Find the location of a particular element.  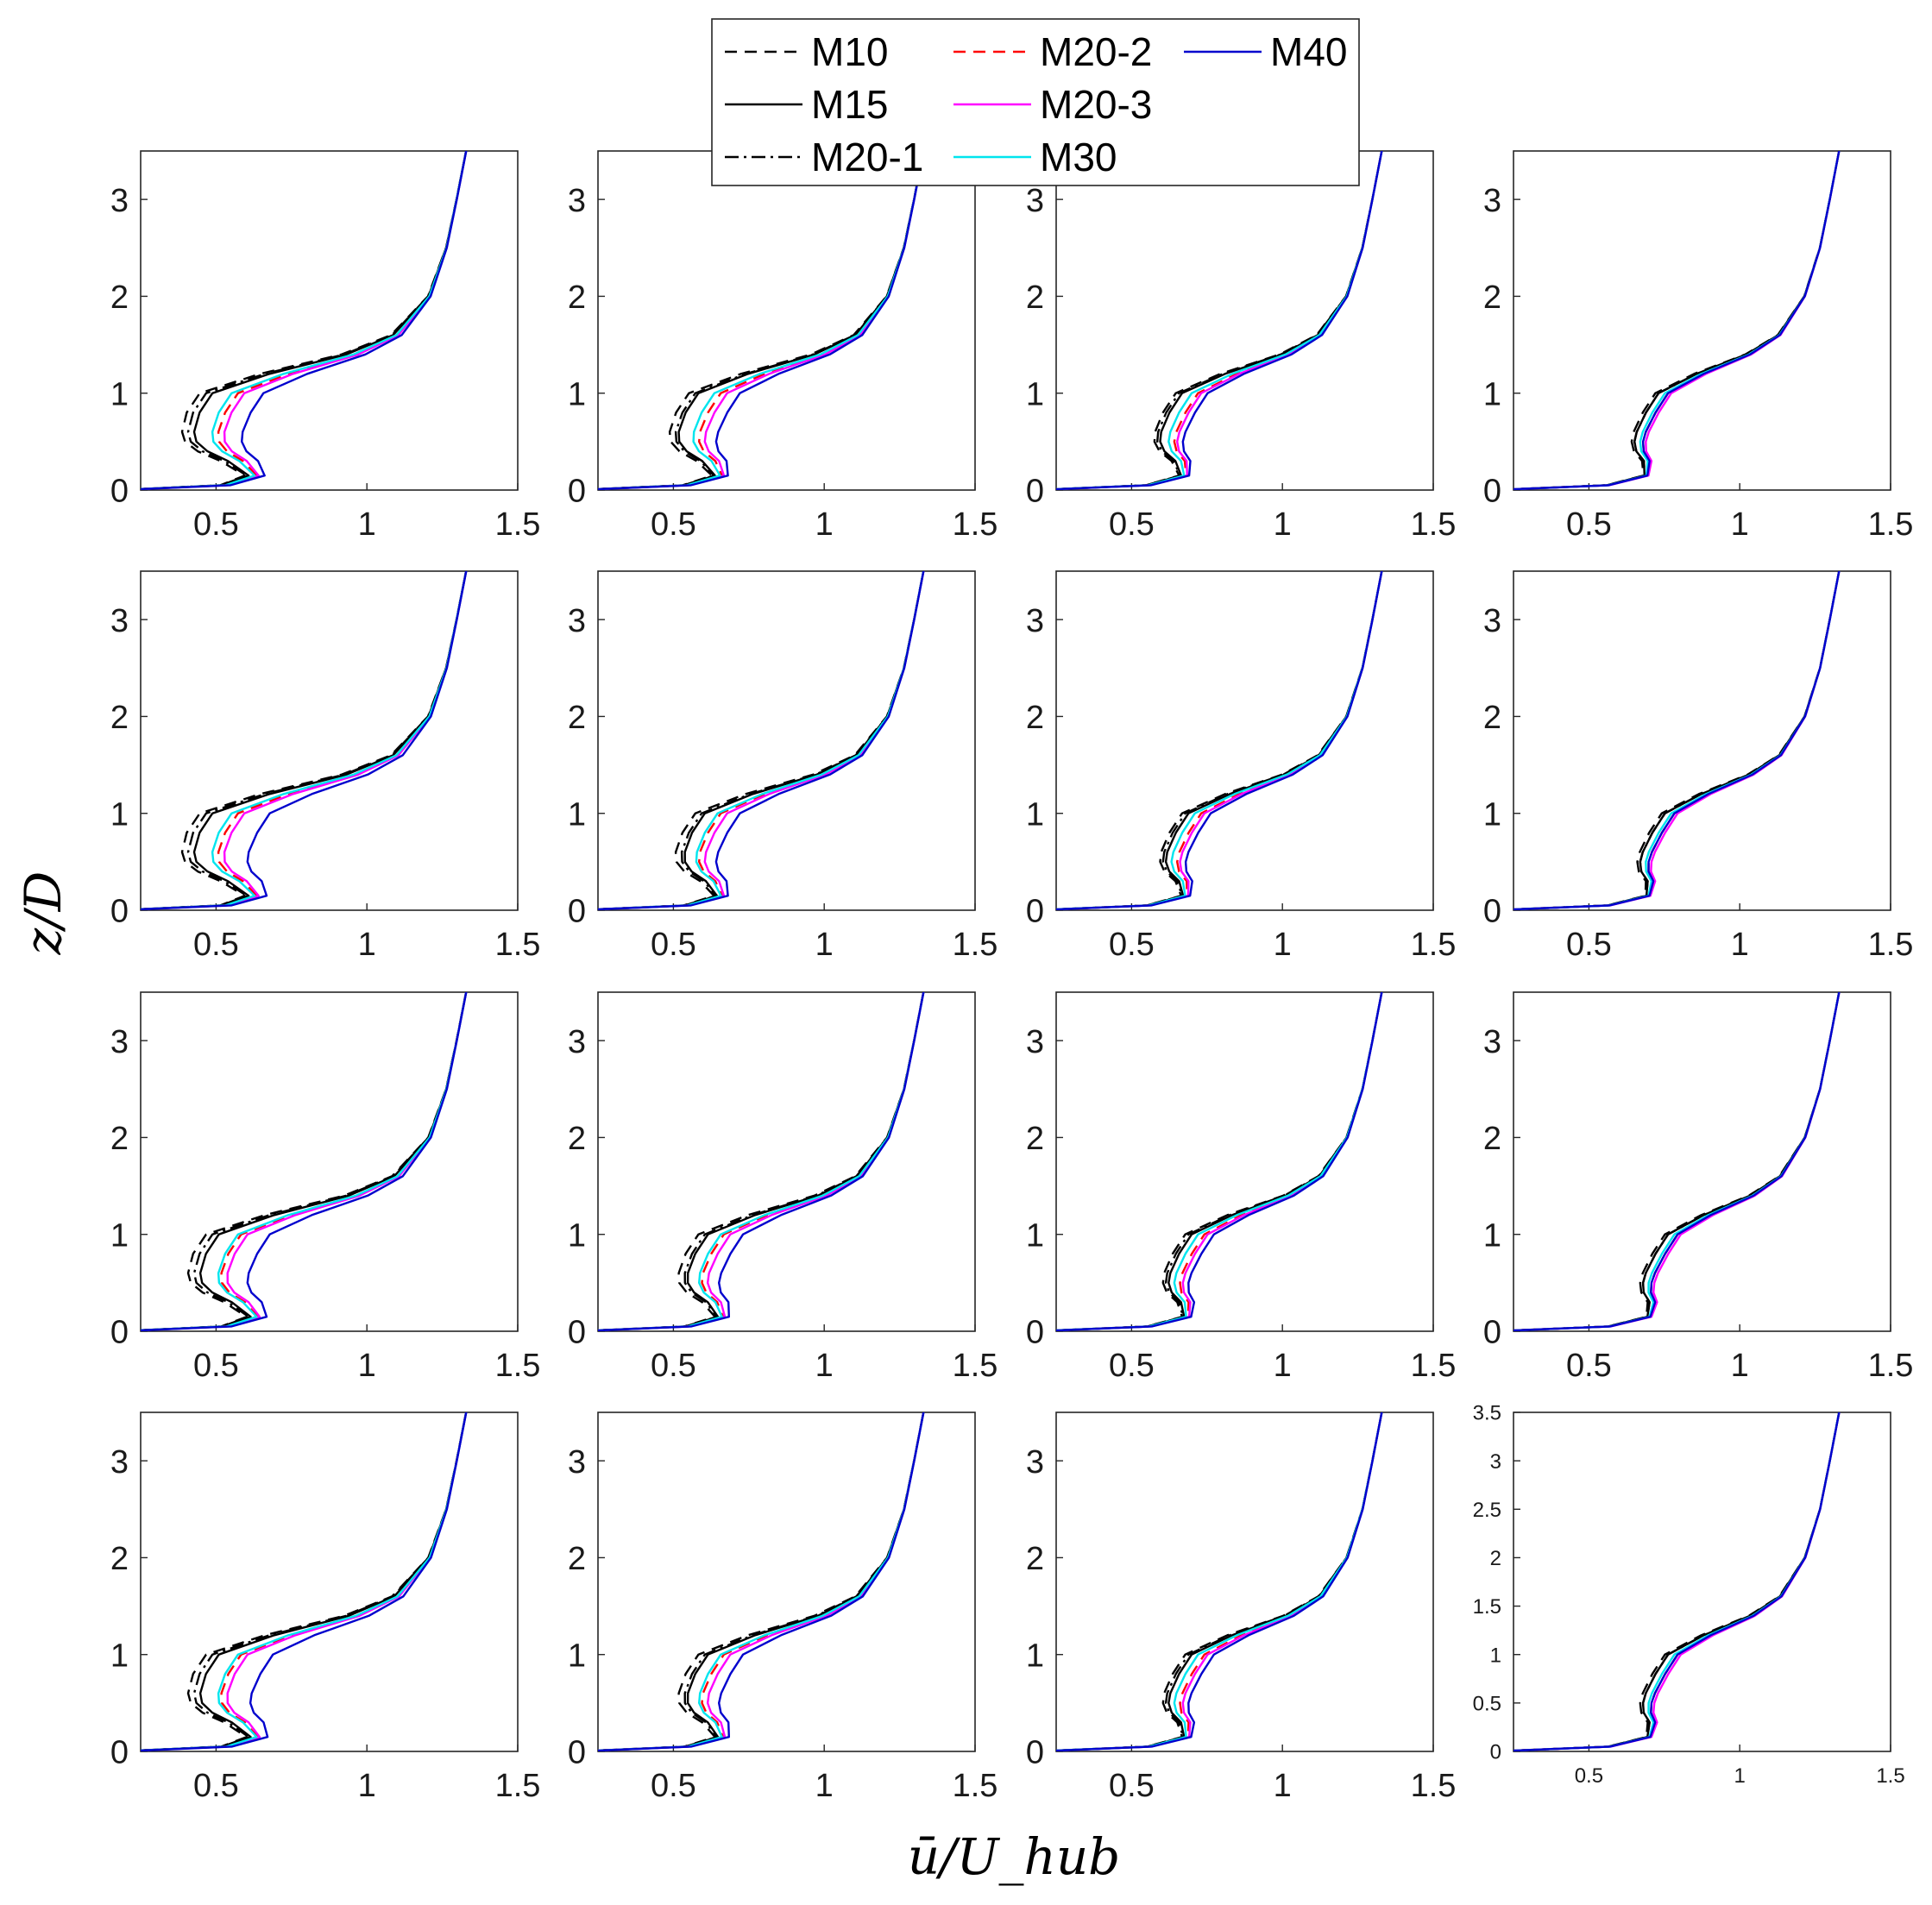

subplot-r1-c2: 0 1 2 3 0.5 1 1.5 is located at coordinates (783, 346).